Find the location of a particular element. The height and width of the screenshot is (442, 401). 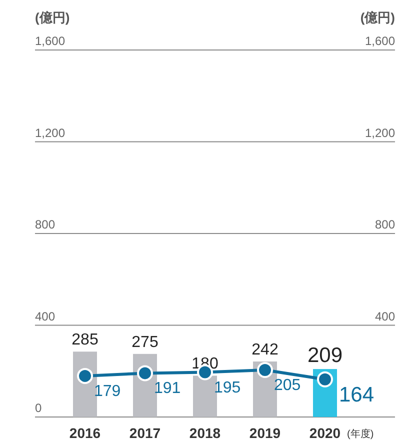

y2-axis-title: (億円) is located at coordinates (377, 17).